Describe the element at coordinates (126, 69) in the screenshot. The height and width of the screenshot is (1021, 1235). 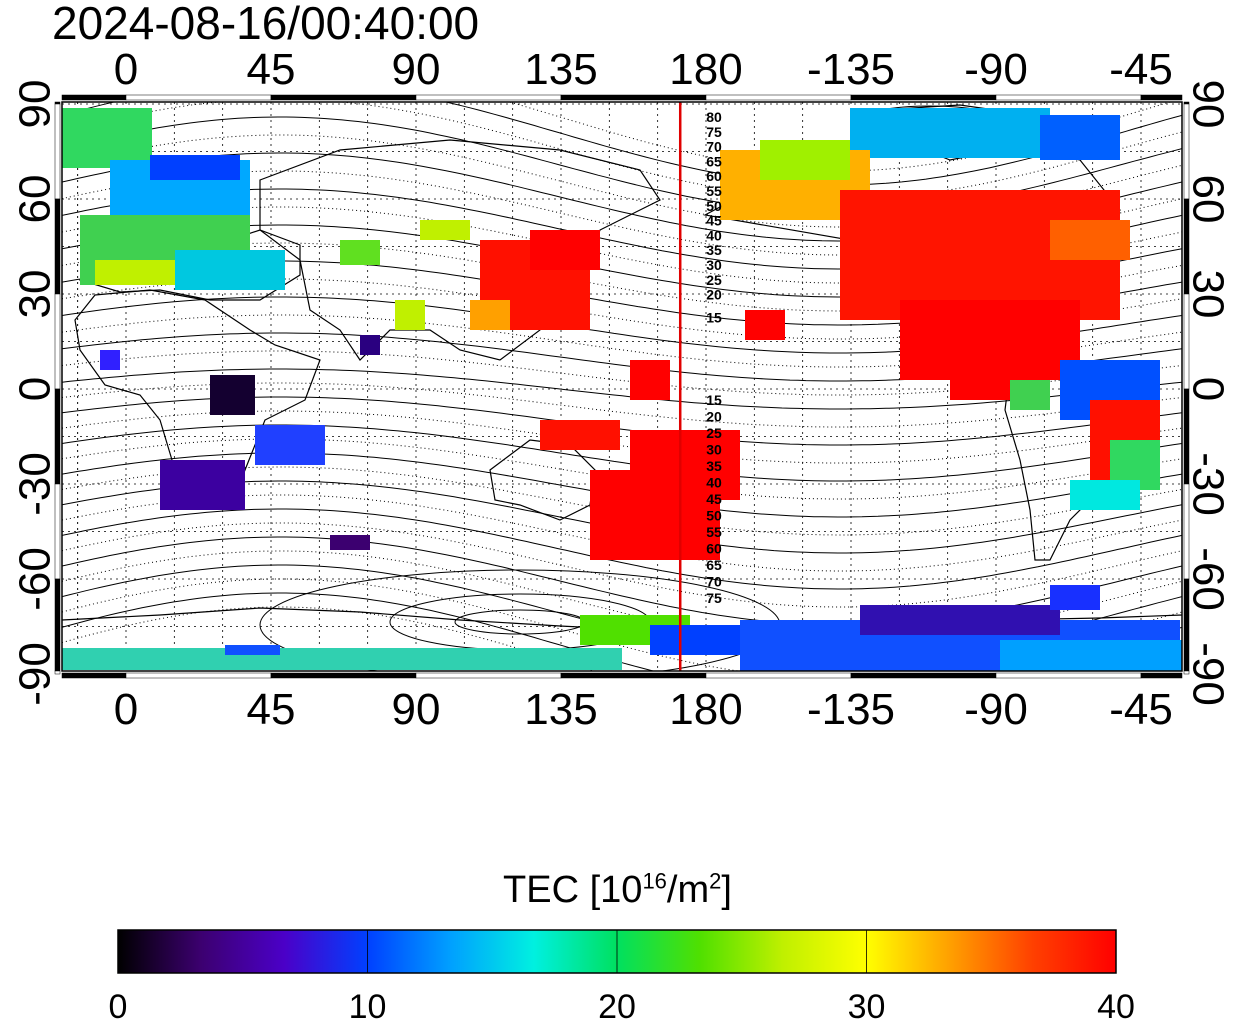
I see `lon-tick-label-top: 0` at that location.